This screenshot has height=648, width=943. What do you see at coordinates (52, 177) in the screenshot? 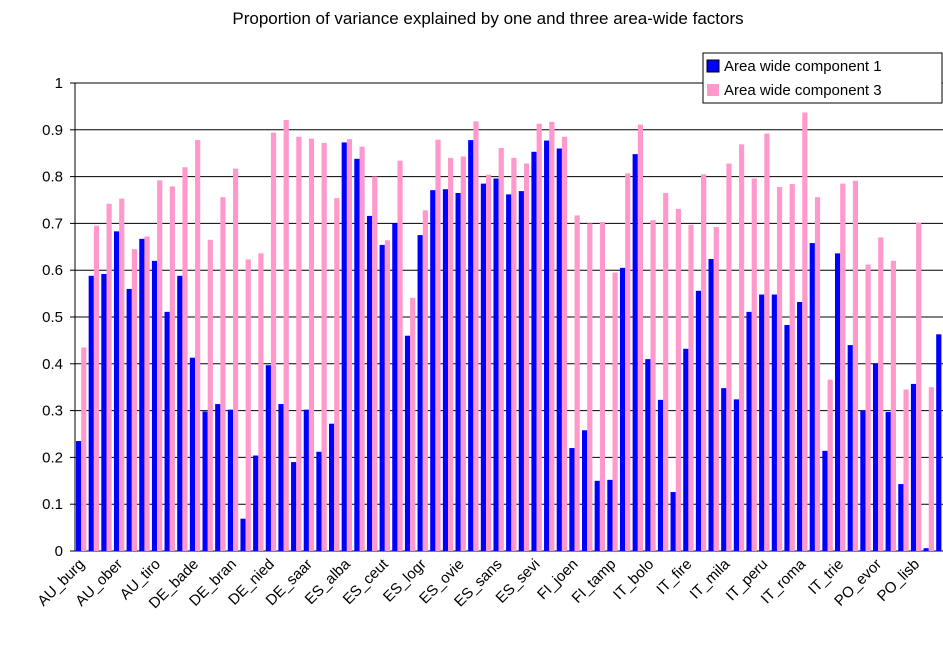
I see `y-tick-label: 0.8` at bounding box center [52, 177].